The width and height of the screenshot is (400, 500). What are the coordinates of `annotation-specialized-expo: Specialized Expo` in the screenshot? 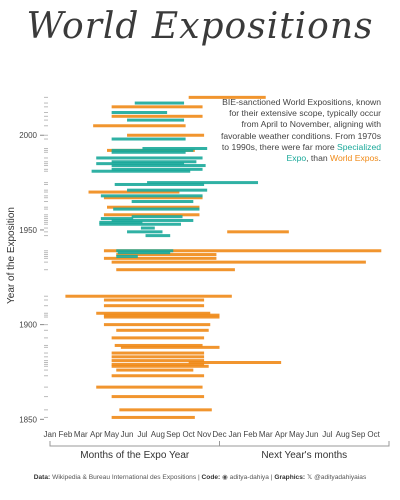 It's located at (333, 152).